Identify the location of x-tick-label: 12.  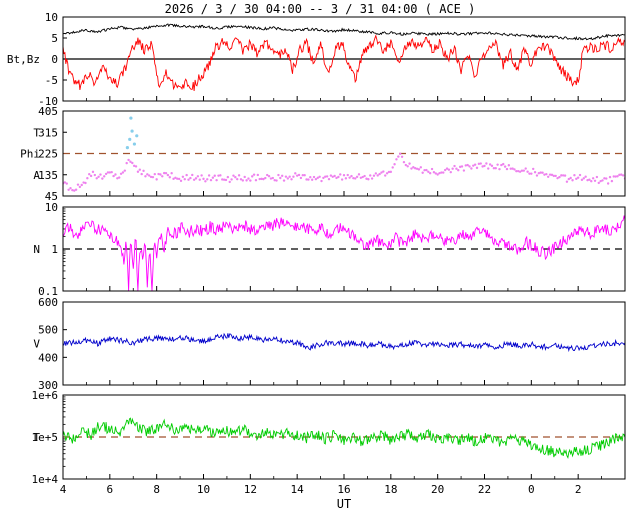
(250, 489).